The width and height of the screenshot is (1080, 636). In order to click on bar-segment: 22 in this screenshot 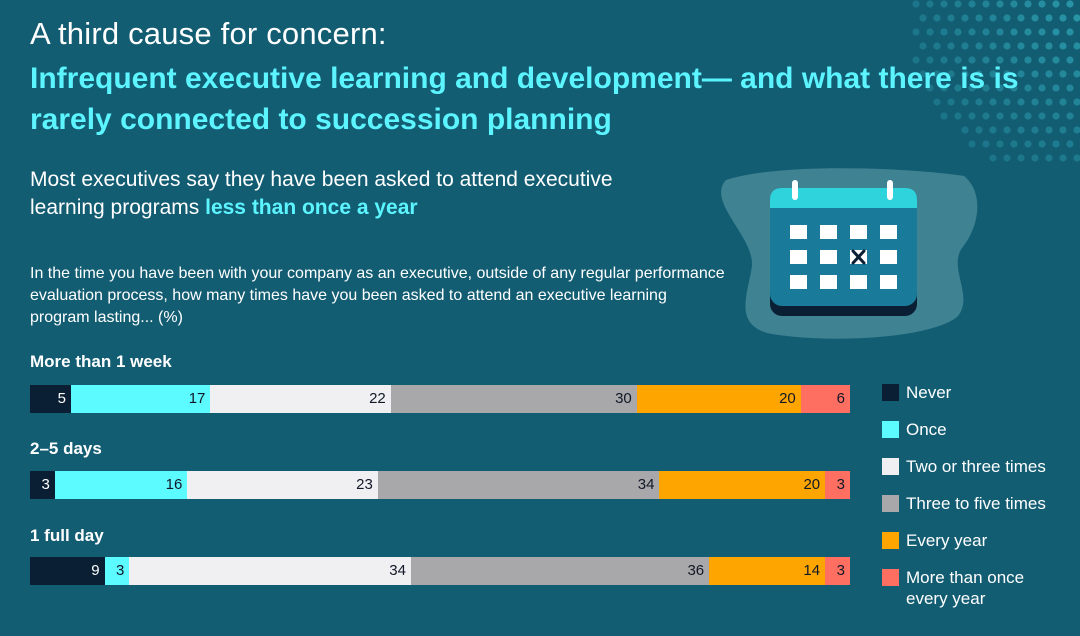, I will do `click(300, 399)`.